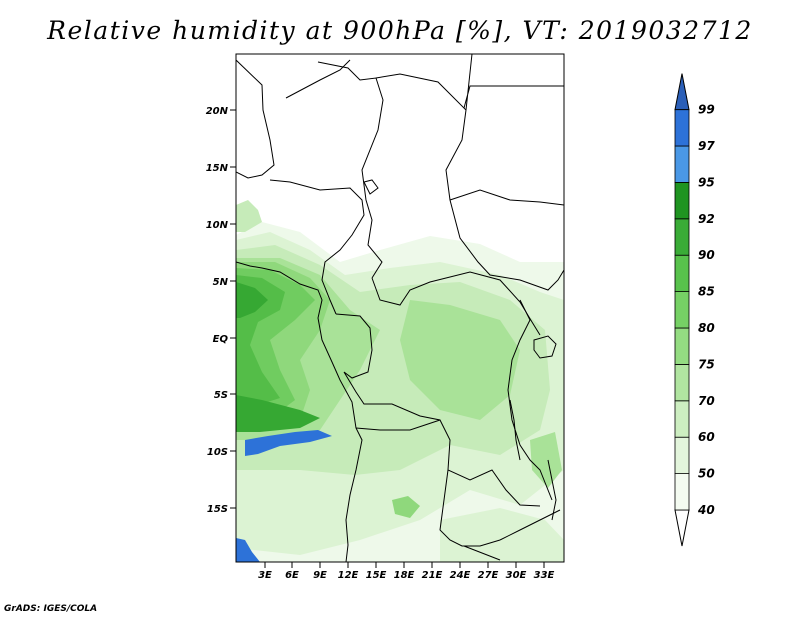 This screenshot has width=800, height=618. What do you see at coordinates (320, 575) in the screenshot?
I see `lon-tick-label: 9E` at bounding box center [320, 575].